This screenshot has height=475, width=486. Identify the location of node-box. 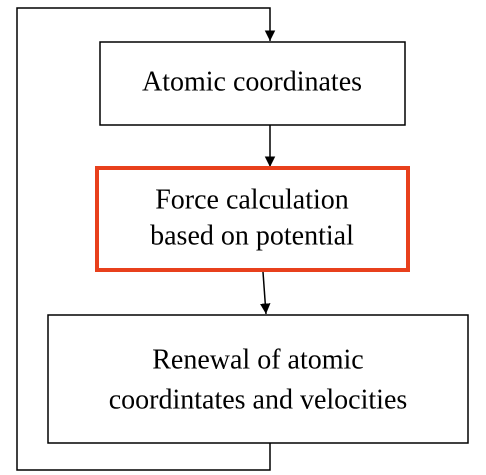
(252, 83).